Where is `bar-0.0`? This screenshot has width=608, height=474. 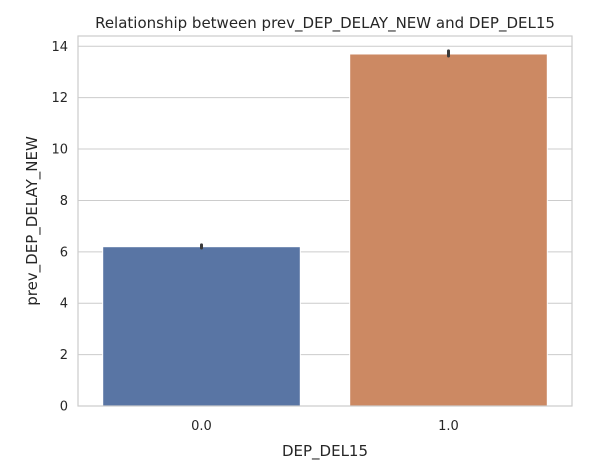
bar-0.0 is located at coordinates (201, 326).